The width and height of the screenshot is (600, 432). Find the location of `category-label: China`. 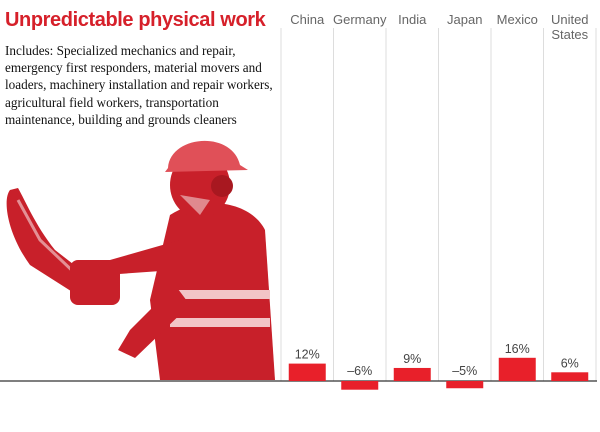

category-label: China is located at coordinates (307, 19).